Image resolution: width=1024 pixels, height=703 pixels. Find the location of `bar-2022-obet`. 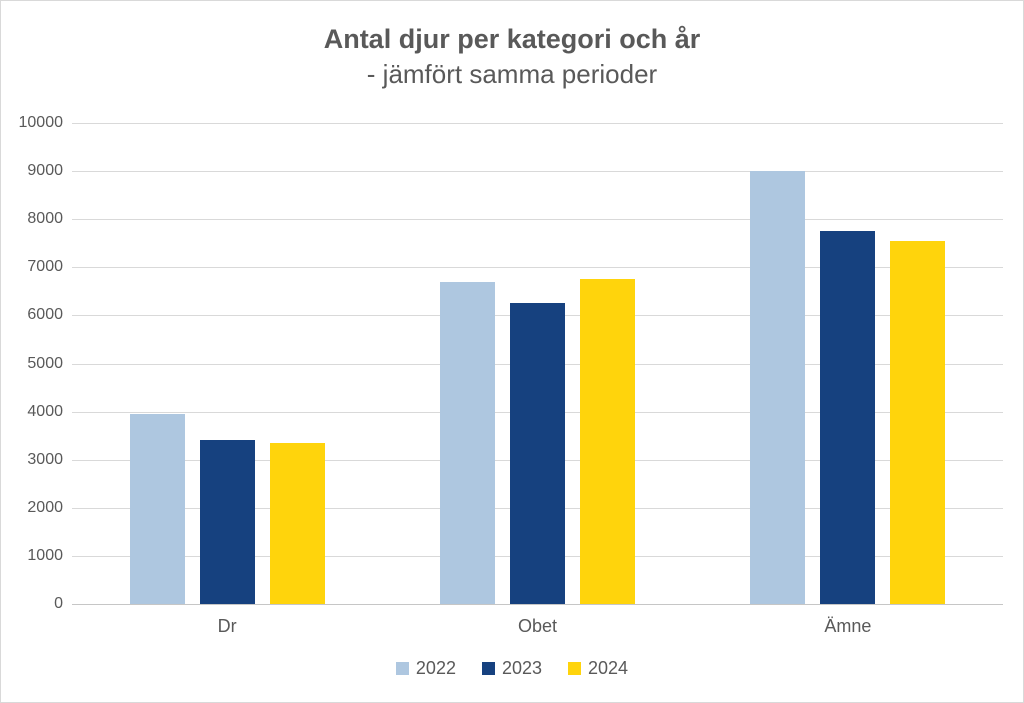

bar-2022-obet is located at coordinates (467, 442).